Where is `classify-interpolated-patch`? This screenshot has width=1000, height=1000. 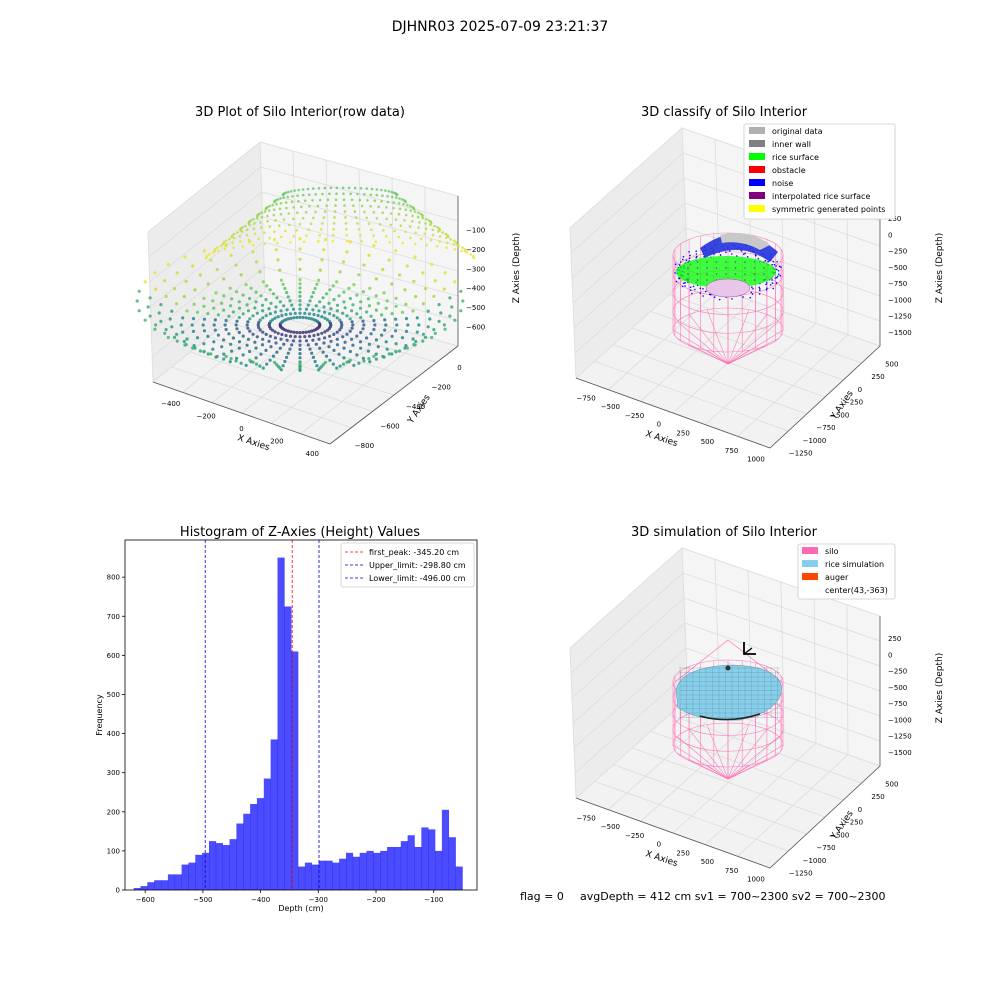 classify-interpolated-patch is located at coordinates (728, 288).